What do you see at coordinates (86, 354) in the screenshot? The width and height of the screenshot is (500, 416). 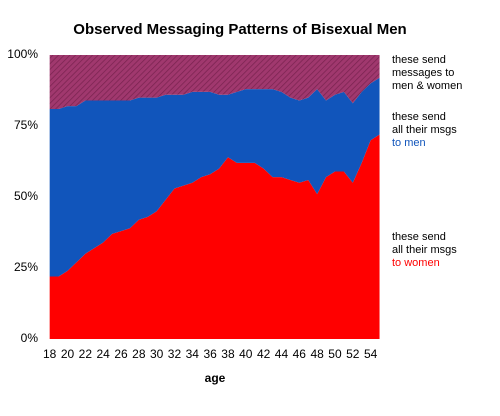 I see `x-tick-label: 22` at bounding box center [86, 354].